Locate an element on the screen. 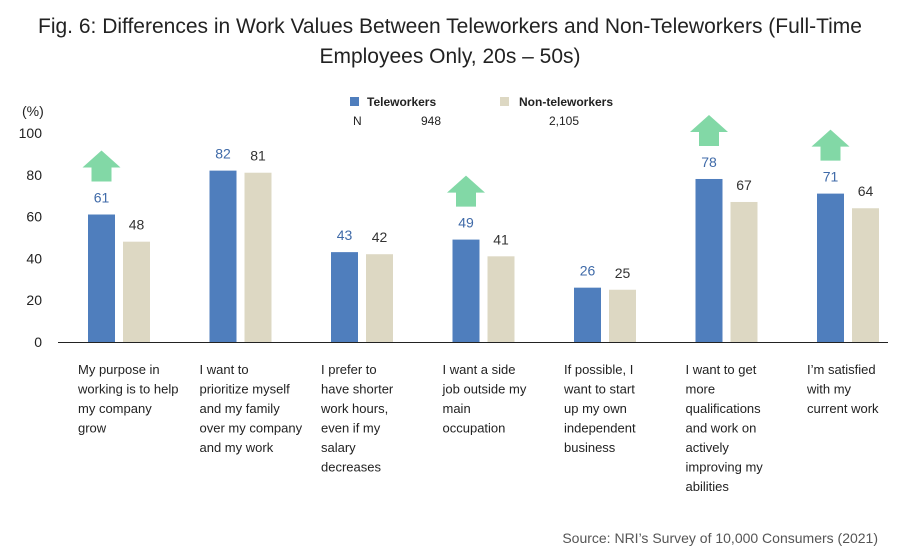 This screenshot has width=900, height=560. category-label-line: have shorter is located at coordinates (357, 389).